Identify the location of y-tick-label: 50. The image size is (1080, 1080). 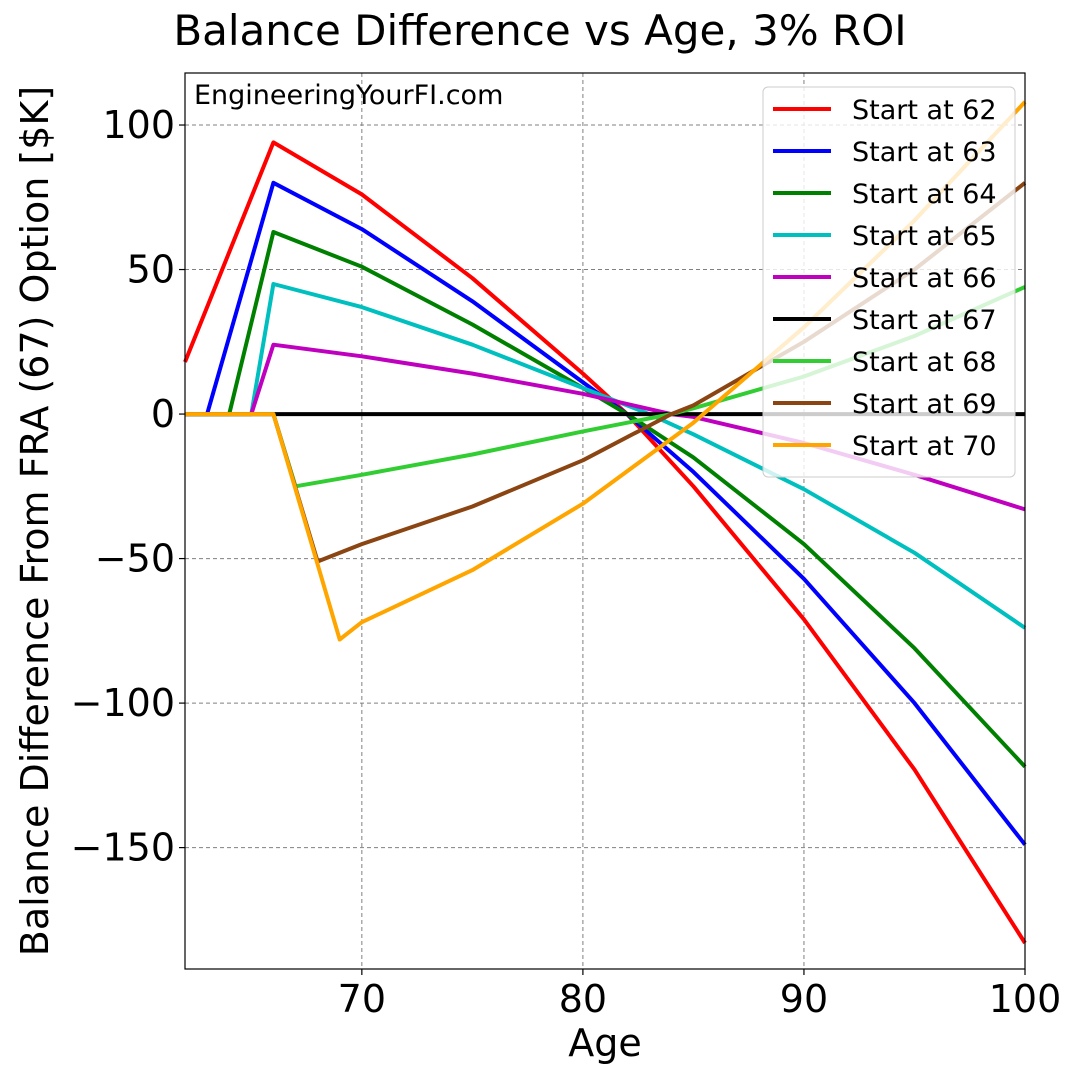
(151, 270).